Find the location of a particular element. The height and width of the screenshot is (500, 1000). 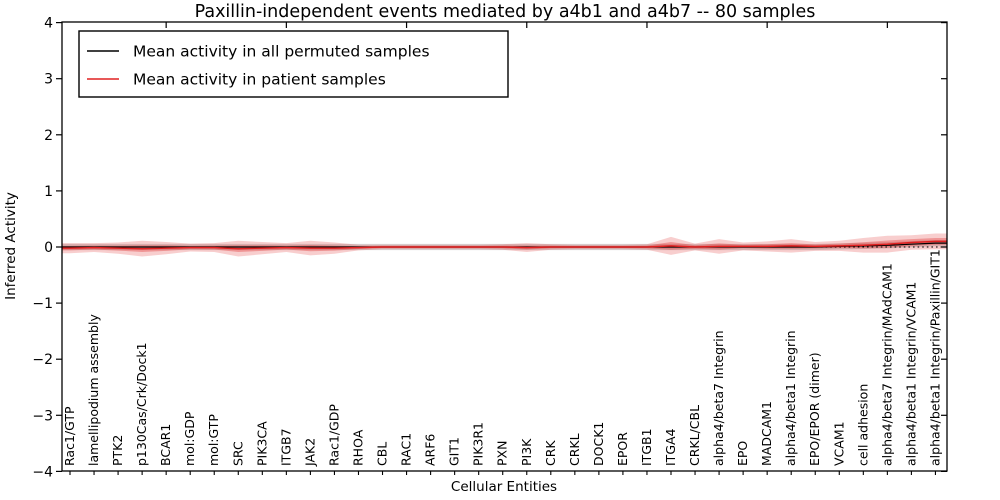

x-tick-label: CRKL is located at coordinates (574, 449).